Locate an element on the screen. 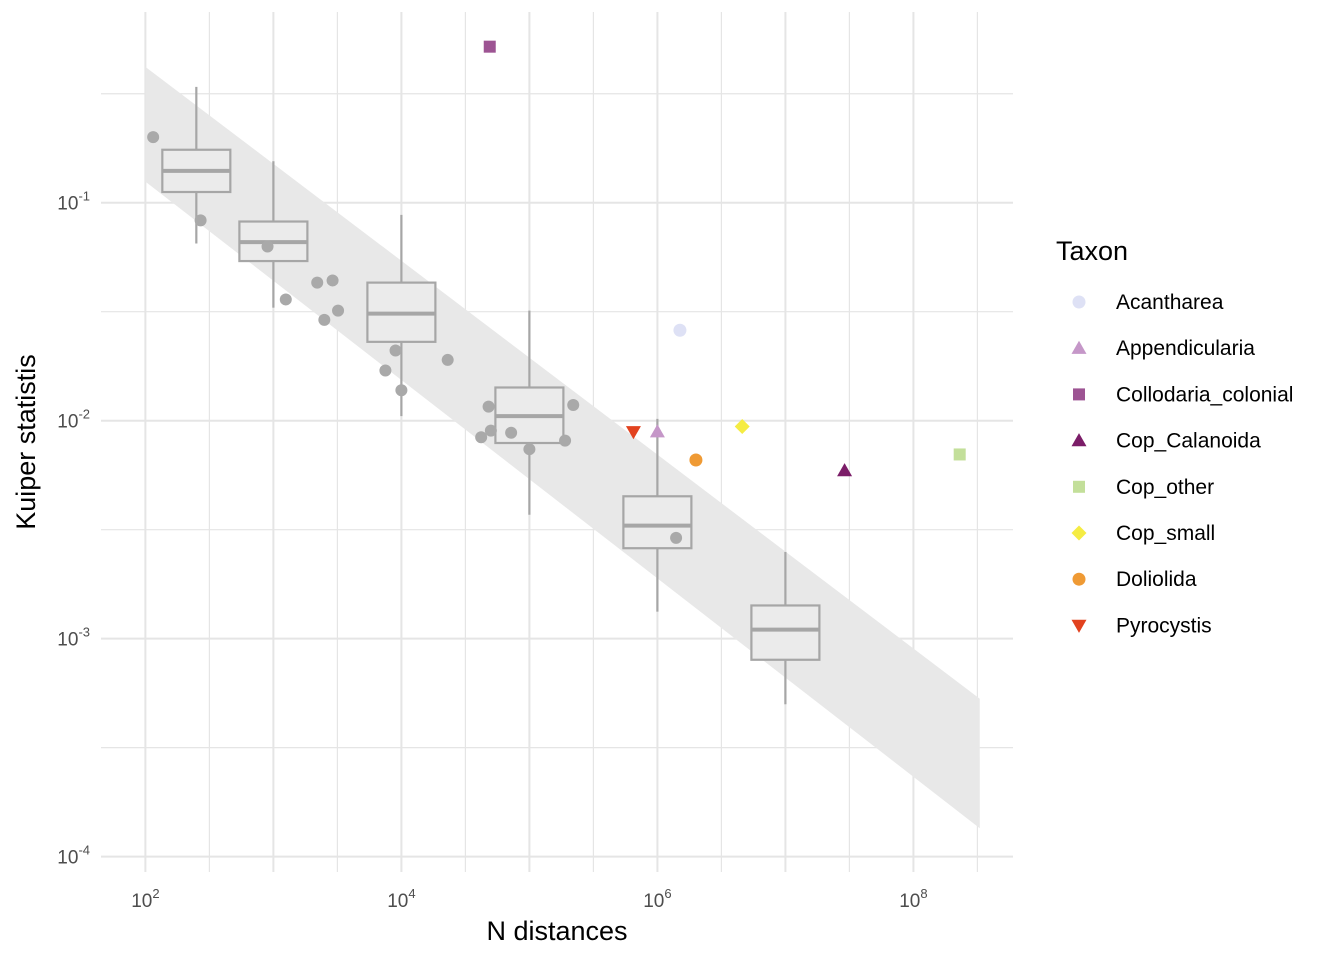 Image resolution: width=1344 pixels, height=960 pixels. x-tick-label: 10⁴ is located at coordinates (401, 899).